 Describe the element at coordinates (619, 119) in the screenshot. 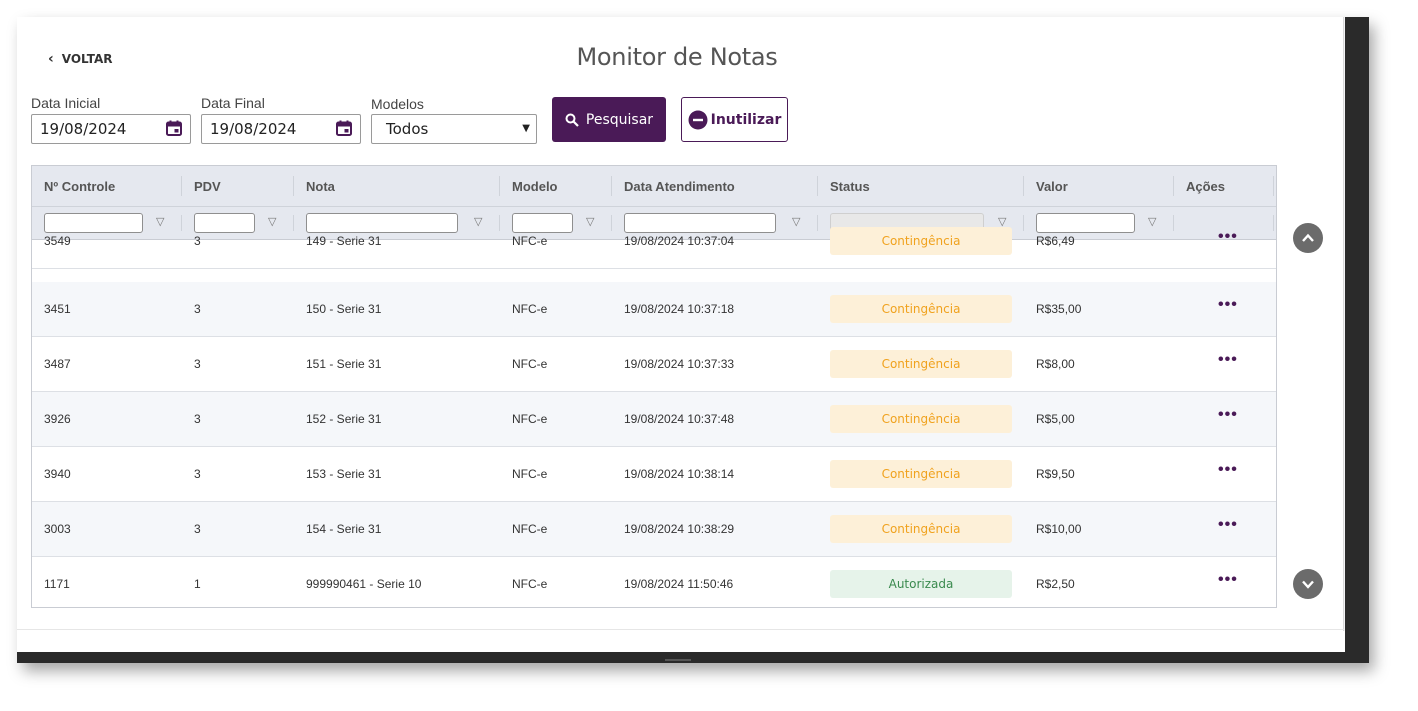

I see `pesquisar-label: Pesquisar` at that location.